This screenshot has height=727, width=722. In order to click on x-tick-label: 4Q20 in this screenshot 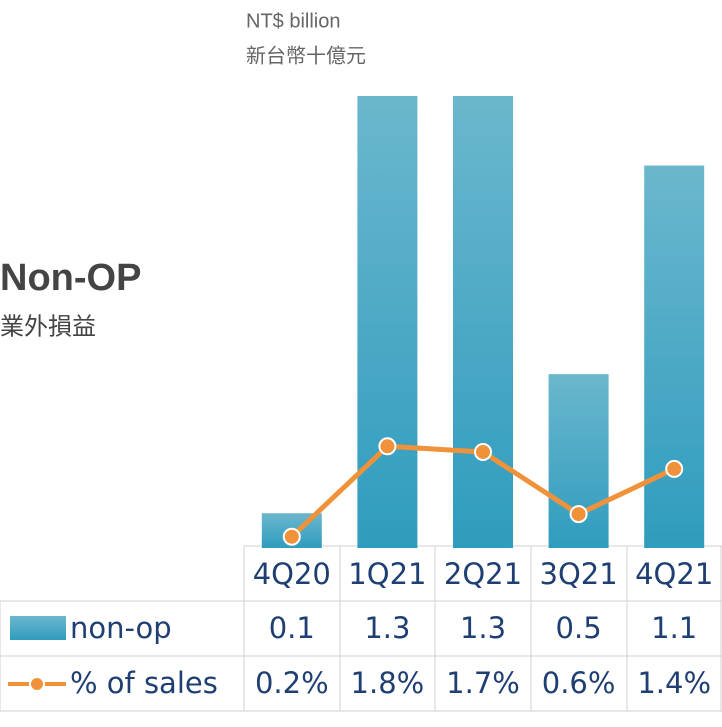, I will do `click(292, 574)`.